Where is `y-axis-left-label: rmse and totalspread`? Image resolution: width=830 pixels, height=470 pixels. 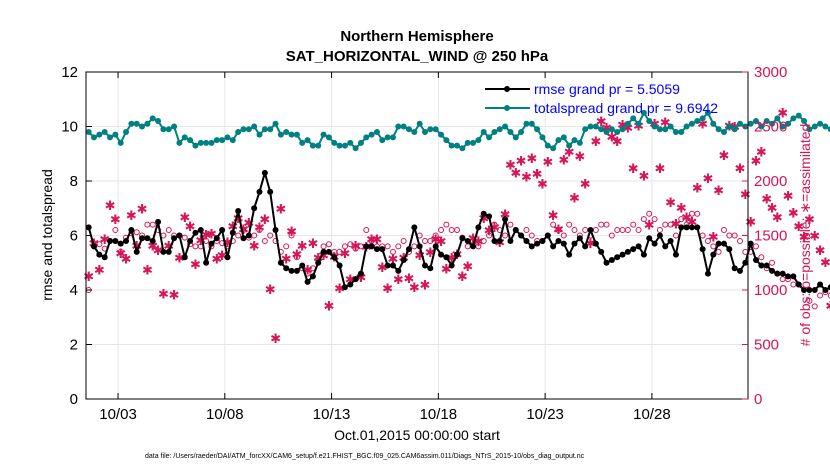 y-axis-left-label: rmse and totalspread is located at coordinates (47, 235).